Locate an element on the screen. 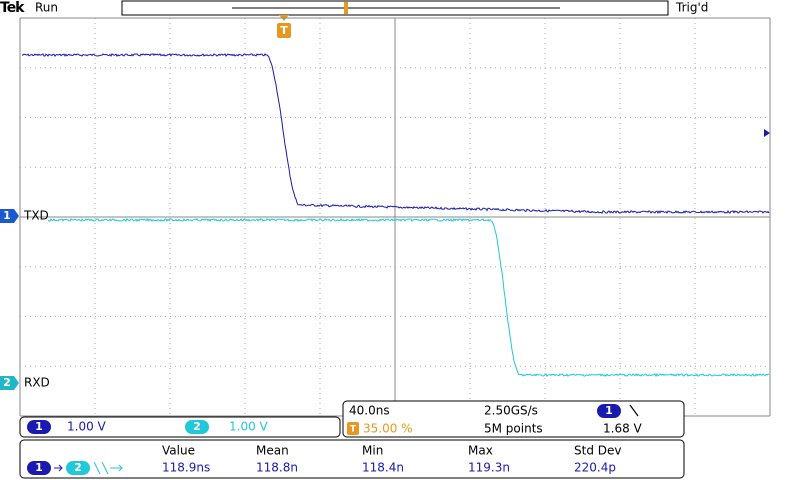 This screenshot has height=480, width=800. meas-value: 119.3n is located at coordinates (489, 468).